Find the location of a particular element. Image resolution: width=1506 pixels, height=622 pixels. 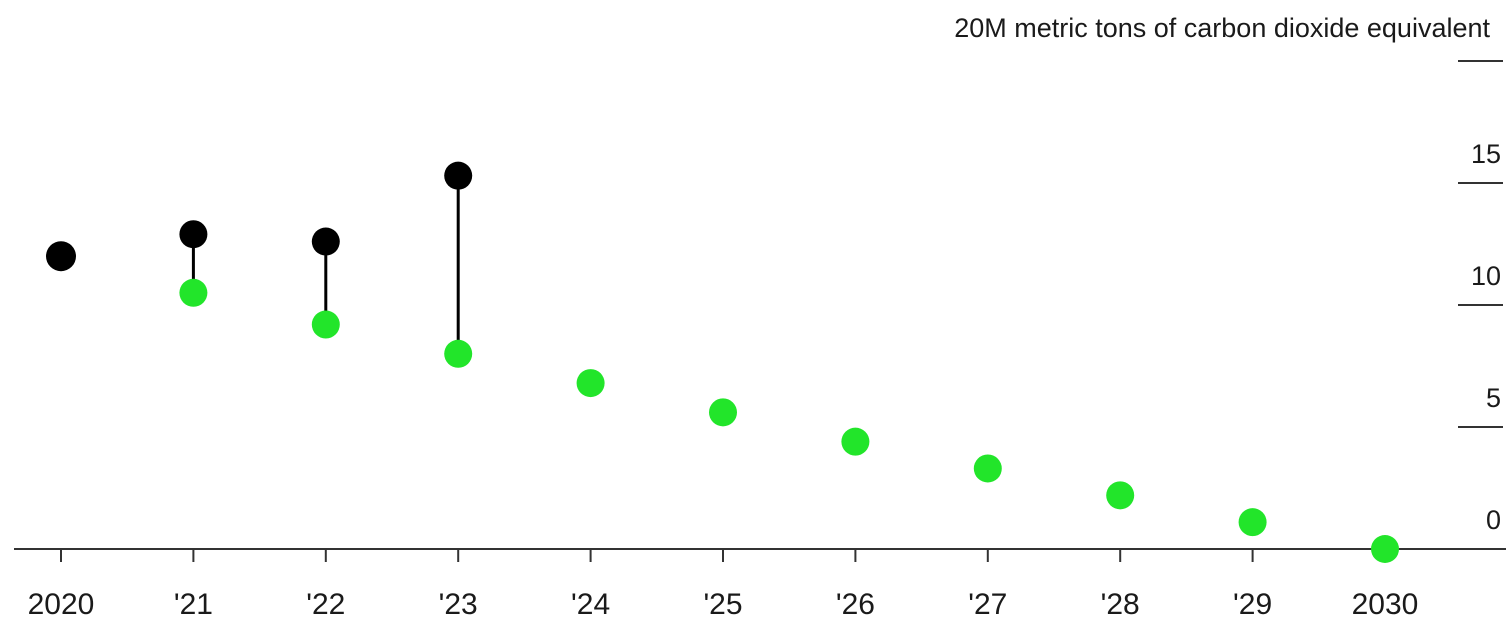

x-tick-label: '25 is located at coordinates (722, 604).